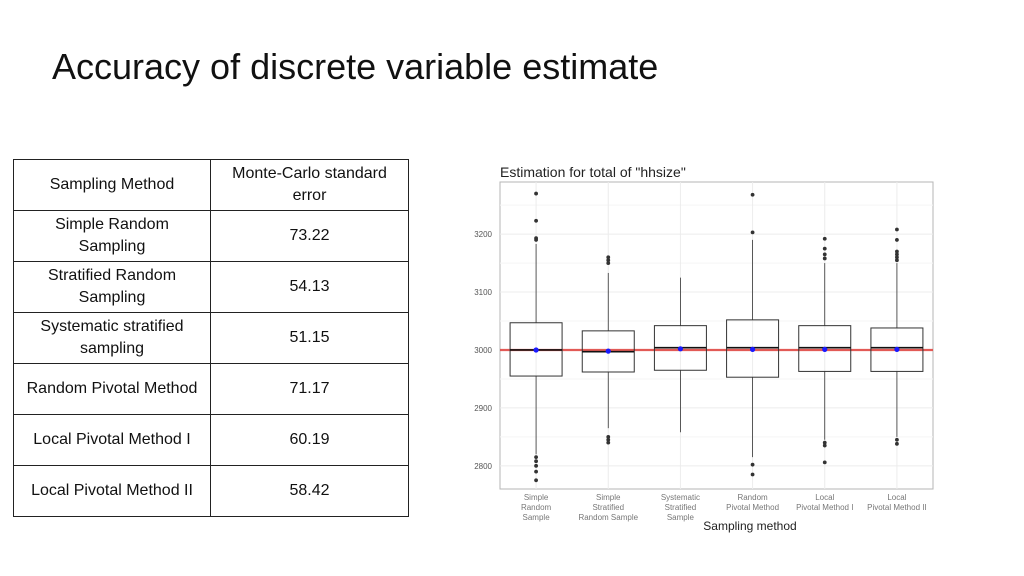 Image resolution: width=1024 pixels, height=576 pixels. Describe the element at coordinates (897, 507) in the screenshot. I see `x-tick-label-line: Pivotal Method II` at that location.